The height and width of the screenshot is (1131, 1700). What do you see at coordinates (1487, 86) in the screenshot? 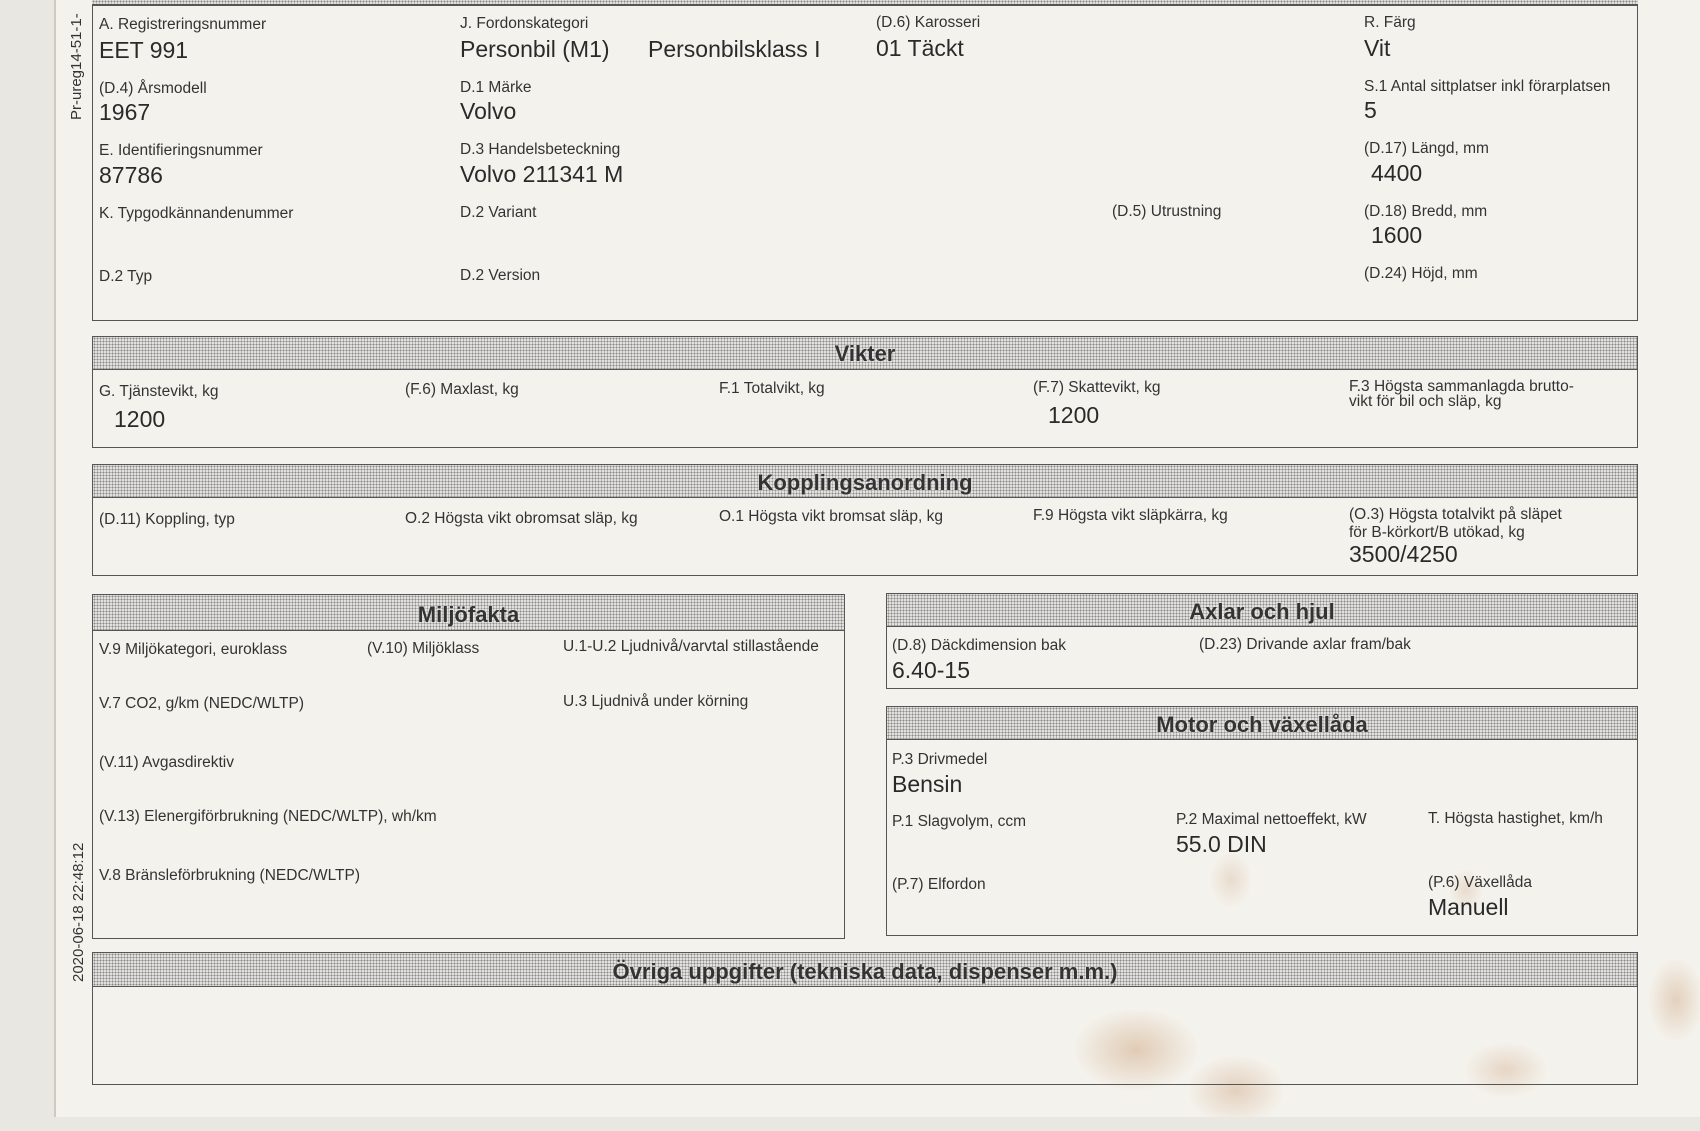
I see `seats-label: S.1 Antal sittplatser inkl förarplatsen` at bounding box center [1487, 86].